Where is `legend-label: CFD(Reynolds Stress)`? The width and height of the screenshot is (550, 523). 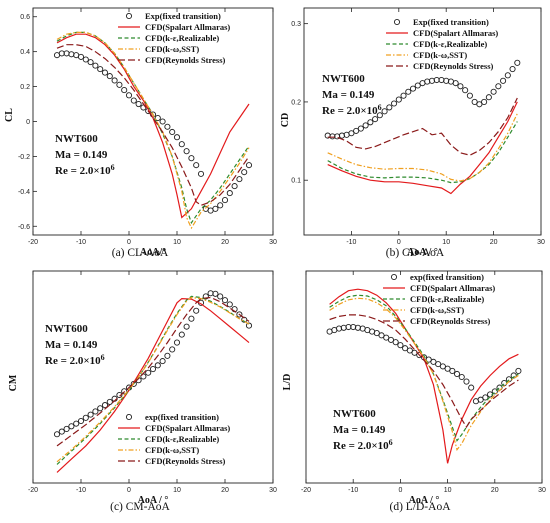 legend-label: CFD(Reynolds Stress) is located at coordinates (185, 461).